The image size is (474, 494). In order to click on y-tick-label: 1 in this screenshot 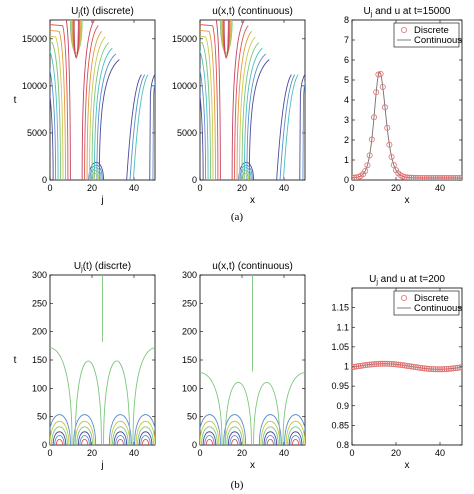, I will do `click(346, 160)`.